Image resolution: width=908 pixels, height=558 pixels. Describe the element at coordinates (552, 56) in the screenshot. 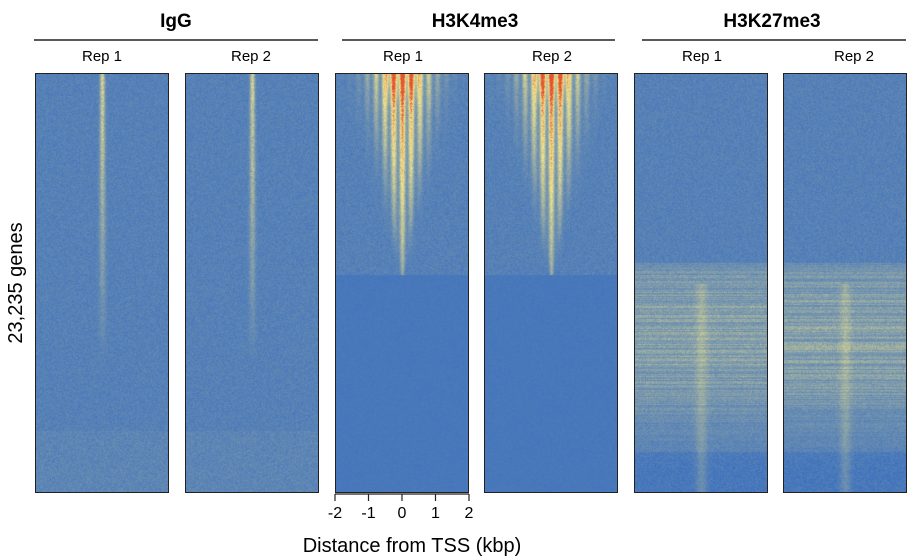

I see `panel-label-h3k4me3-rep2: Rep 2` at that location.